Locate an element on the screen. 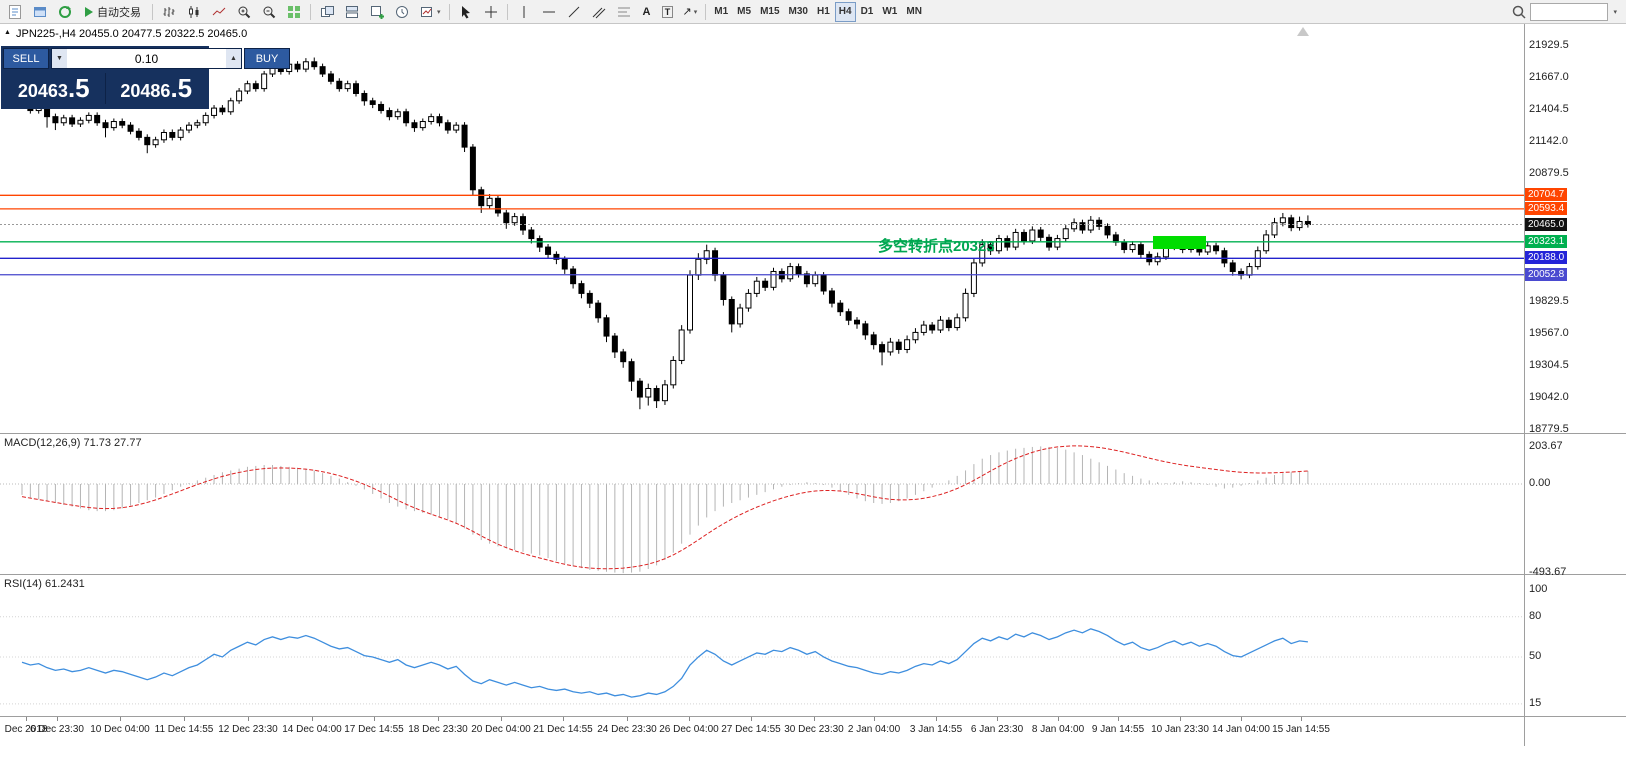  cascade-windows-button is located at coordinates (327, 12).